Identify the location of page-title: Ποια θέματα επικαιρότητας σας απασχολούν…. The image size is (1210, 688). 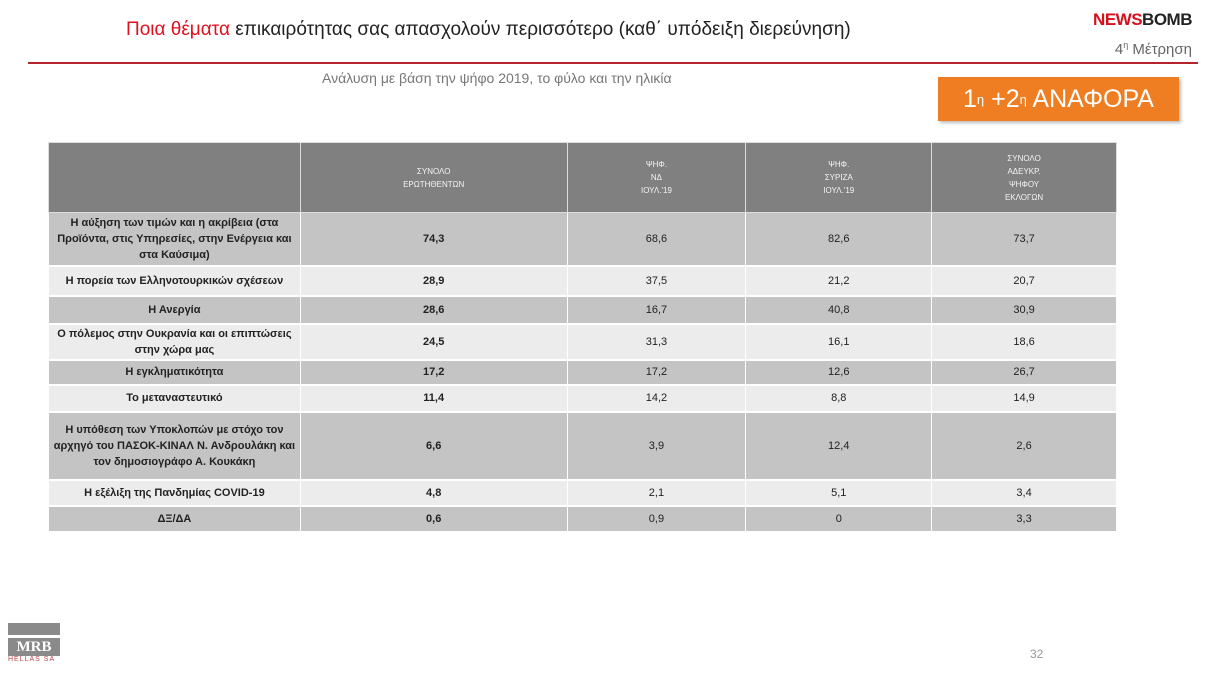
(488, 29).